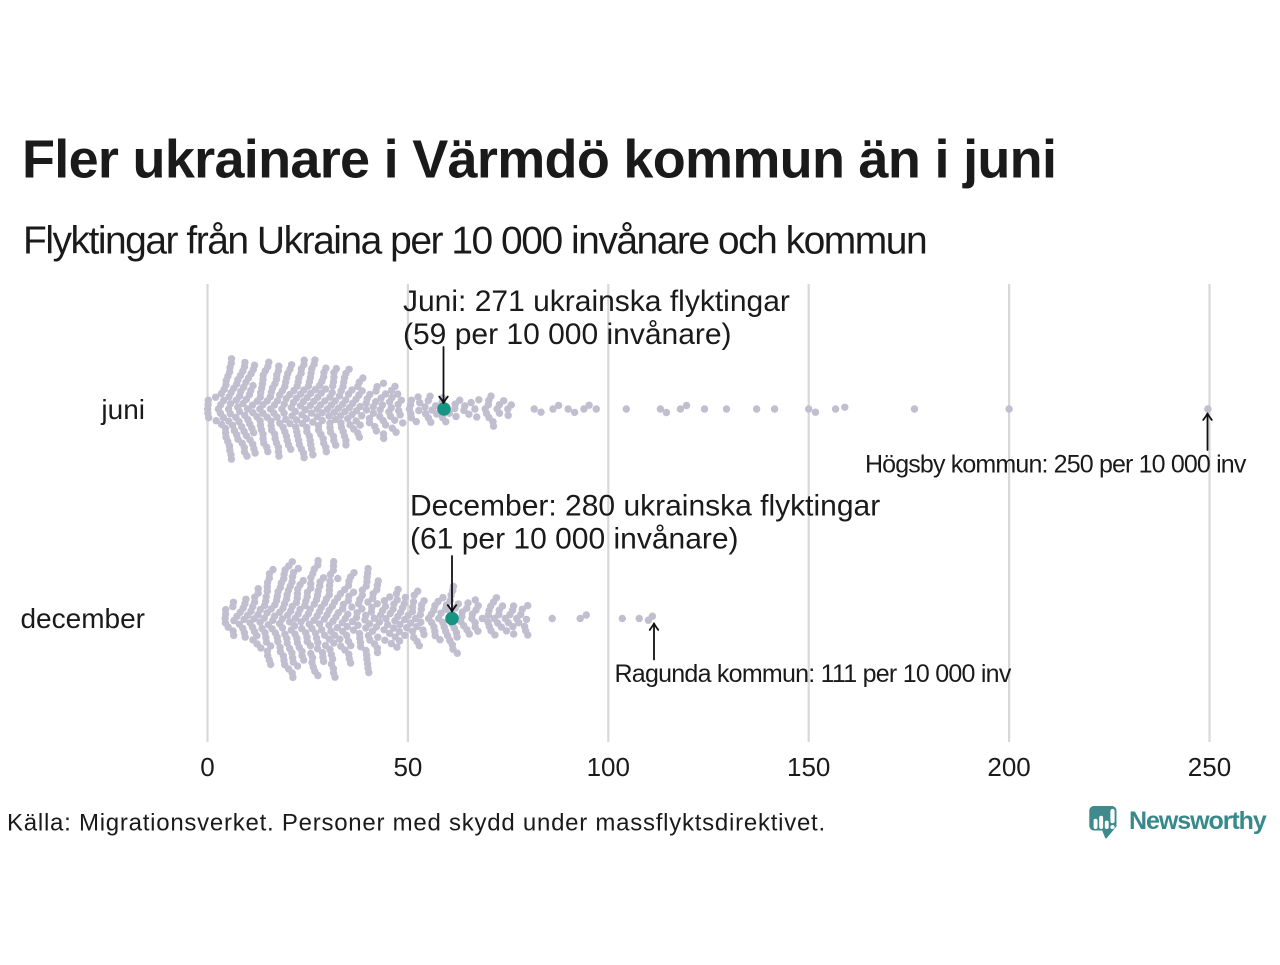 This screenshot has height=965, width=1280. Describe the element at coordinates (1198, 821) in the screenshot. I see `svg-text: Newsworthy` at that location.